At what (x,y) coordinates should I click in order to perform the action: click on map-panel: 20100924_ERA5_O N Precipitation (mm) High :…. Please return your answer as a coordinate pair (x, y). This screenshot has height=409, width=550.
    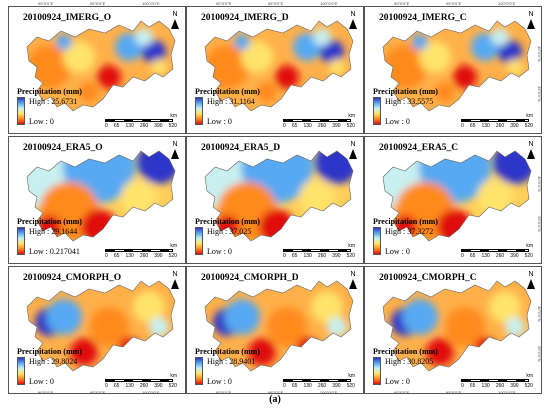
    Looking at the image, I should click on (97, 200).